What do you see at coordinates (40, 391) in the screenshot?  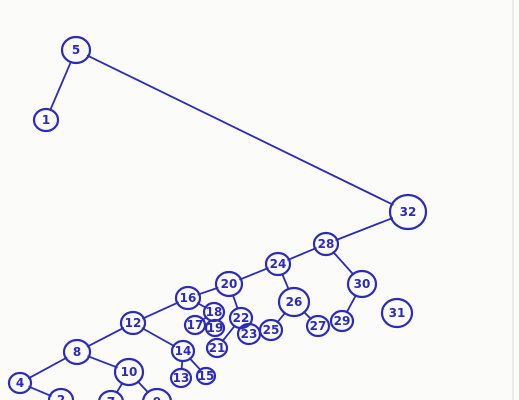 I see `edge-n4-n2` at bounding box center [40, 391].